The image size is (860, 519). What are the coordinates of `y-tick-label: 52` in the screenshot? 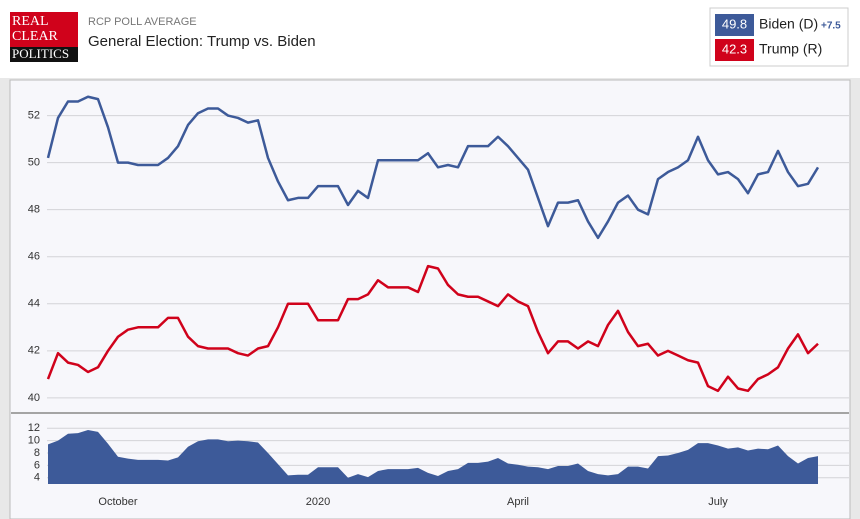 It's located at (34, 115).